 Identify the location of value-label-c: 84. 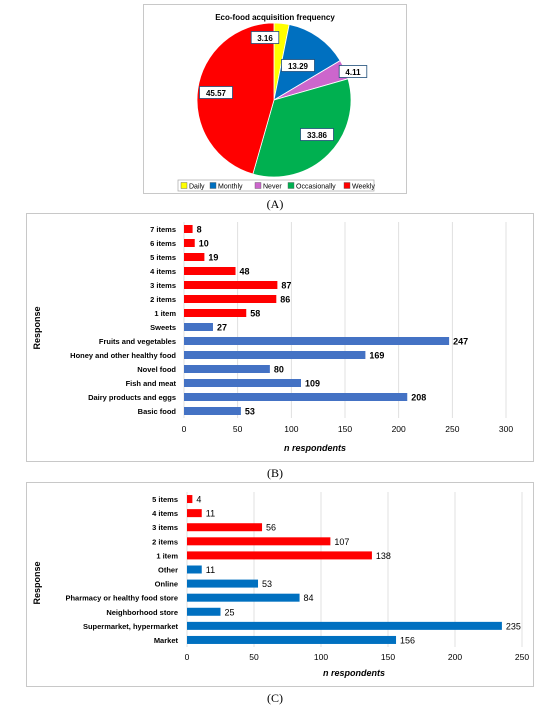
(309, 598).